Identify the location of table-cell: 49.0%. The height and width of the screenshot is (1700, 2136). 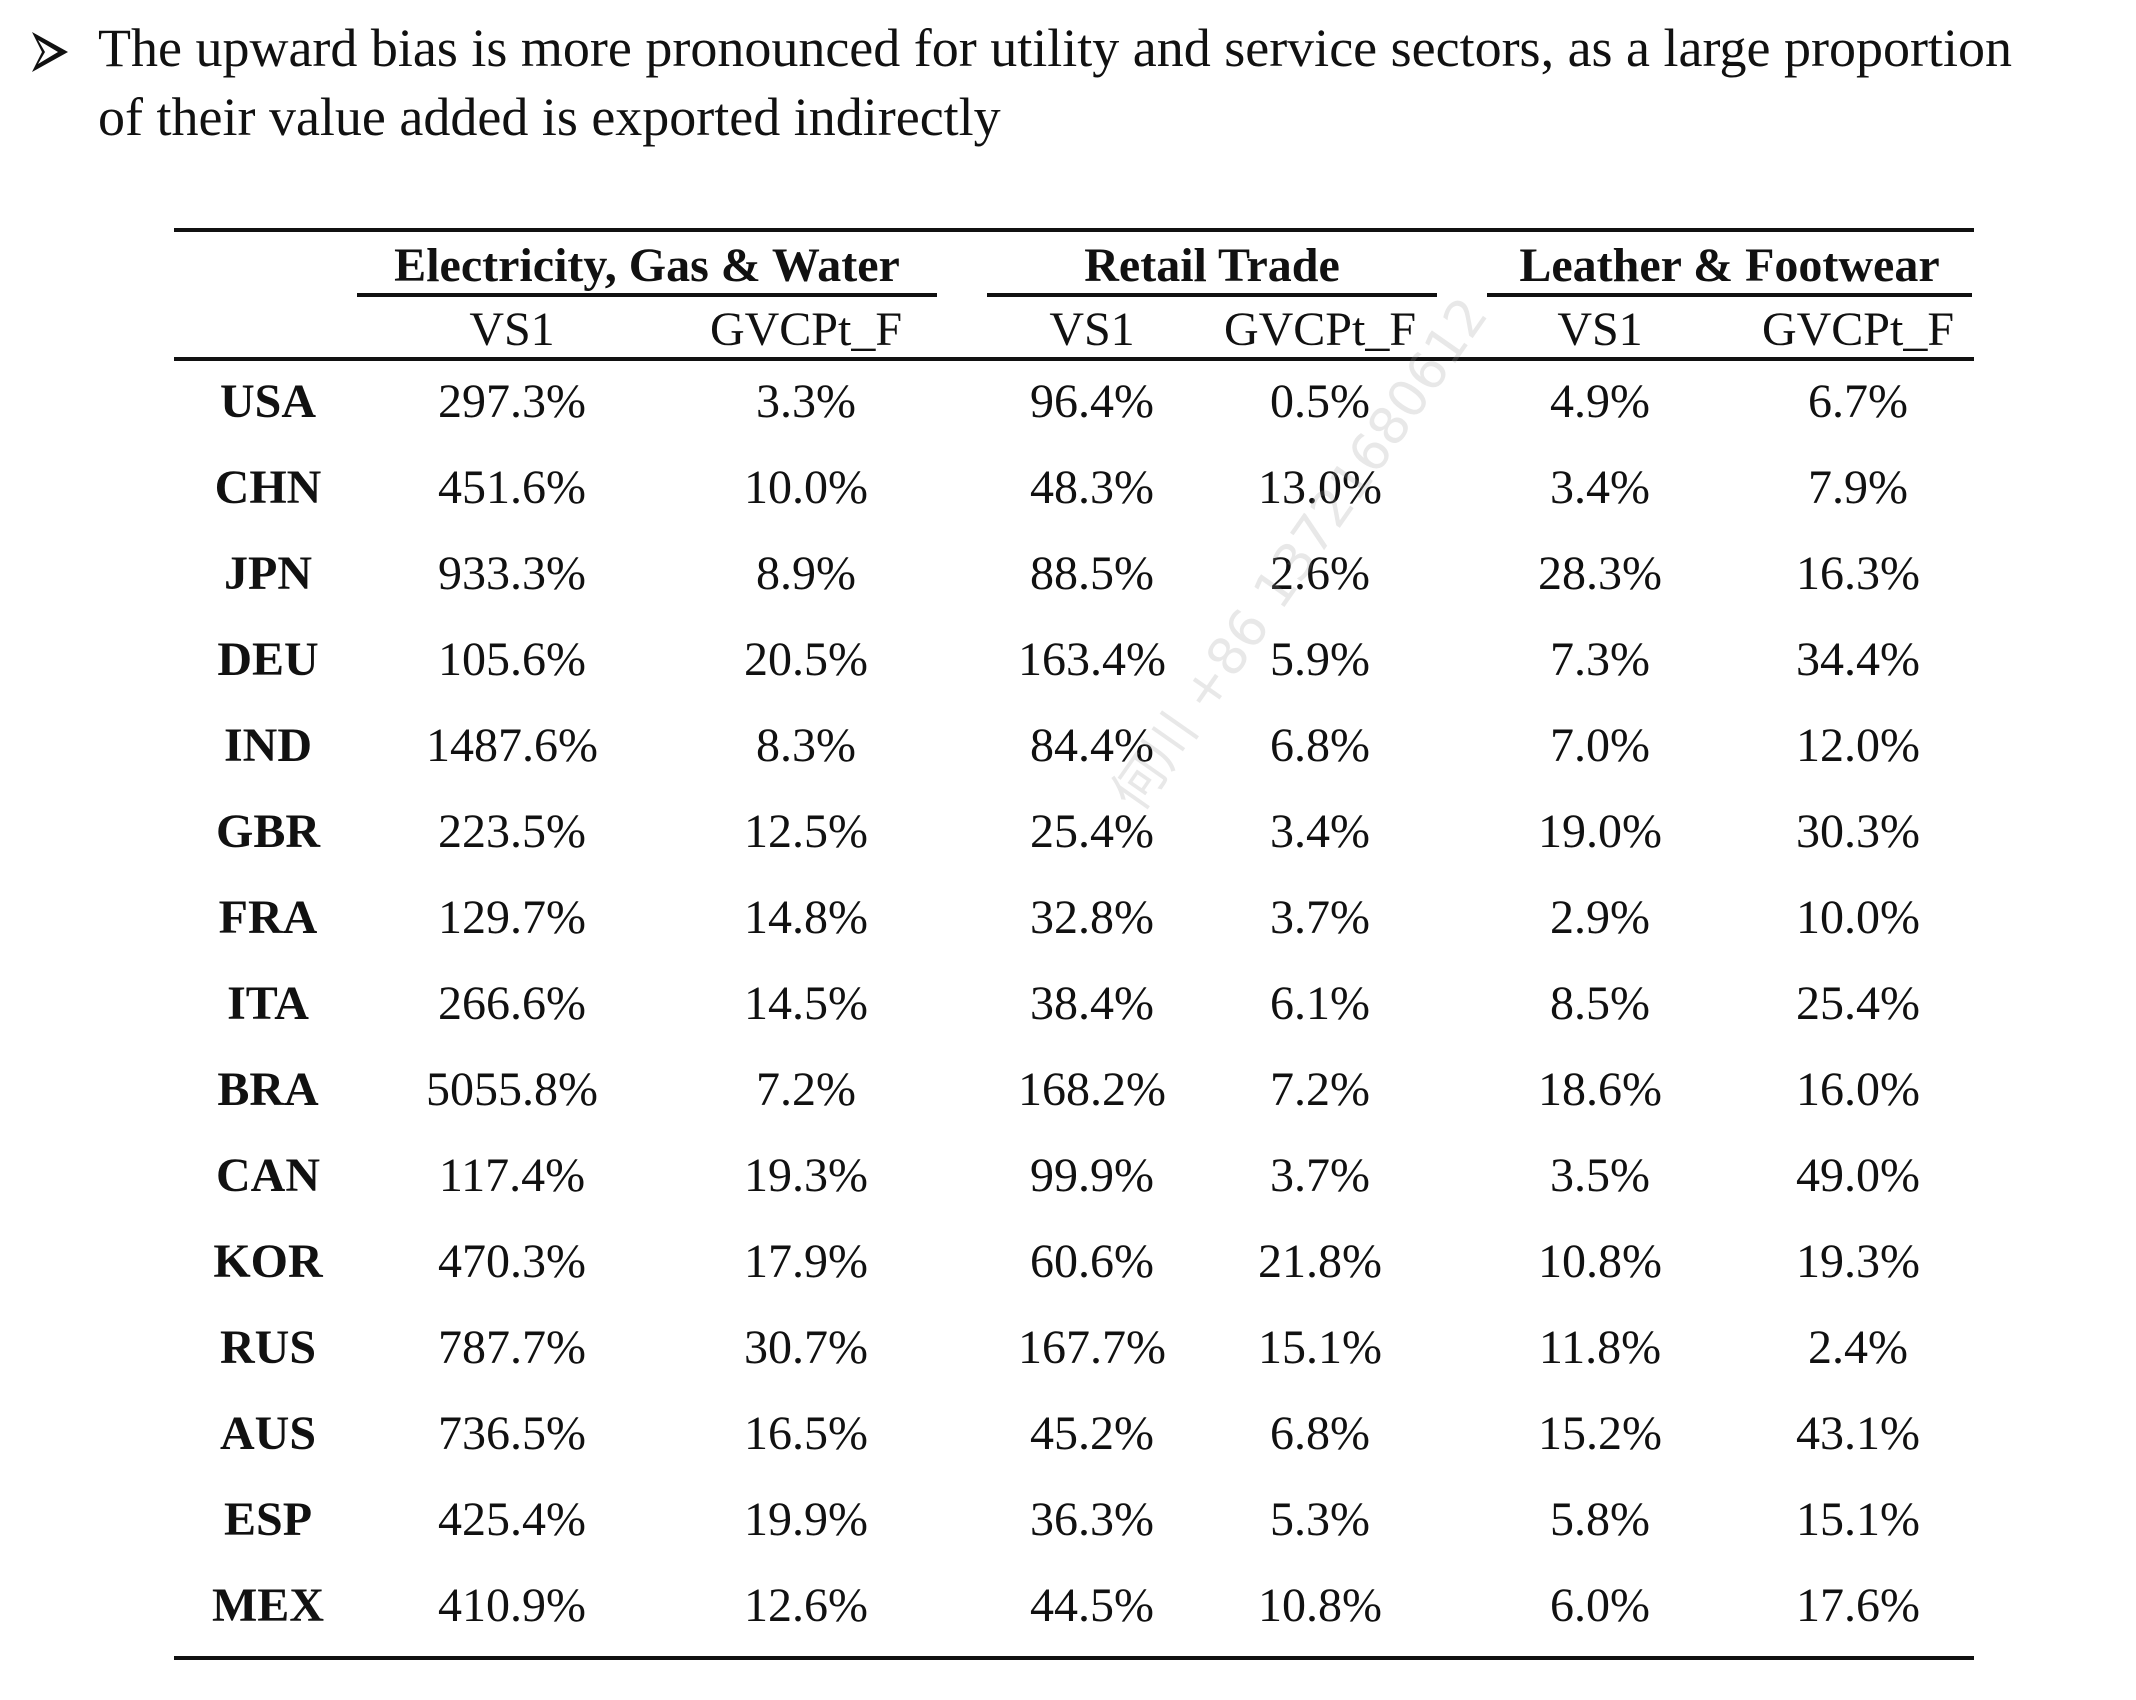
(1858, 1175).